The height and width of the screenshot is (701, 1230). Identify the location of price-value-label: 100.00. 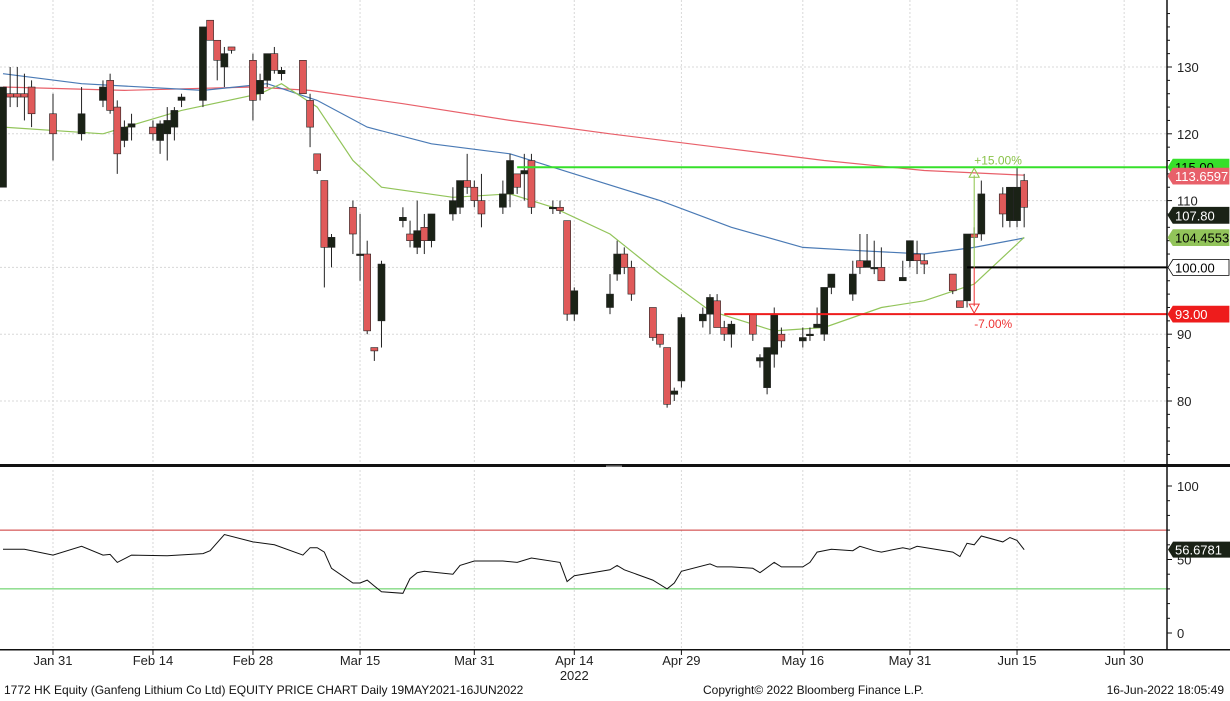
(1195, 267).